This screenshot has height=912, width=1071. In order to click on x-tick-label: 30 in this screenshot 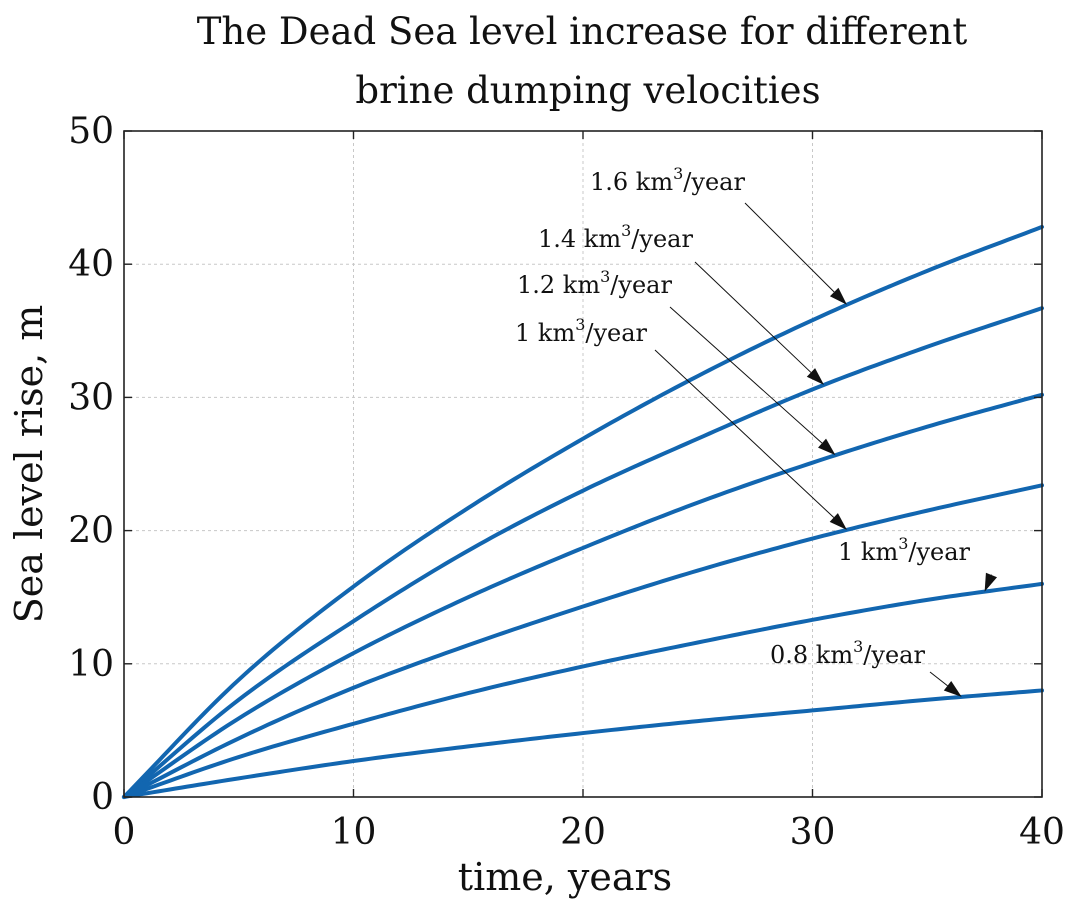, I will do `click(813, 832)`.